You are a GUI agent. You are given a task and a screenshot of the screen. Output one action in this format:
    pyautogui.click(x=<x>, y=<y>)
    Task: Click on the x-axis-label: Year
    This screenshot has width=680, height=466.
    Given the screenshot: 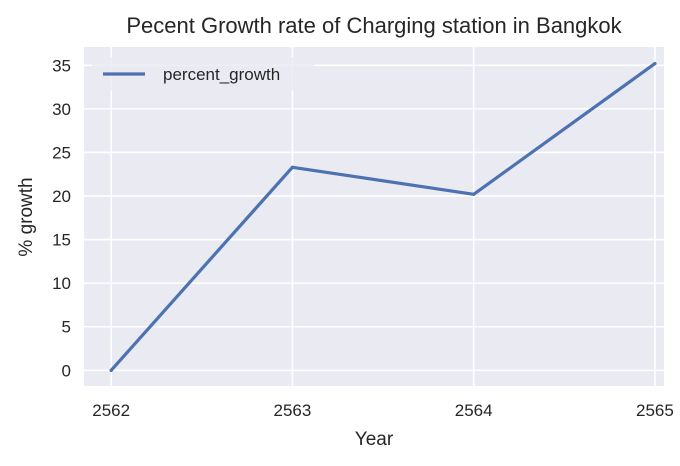 What is the action you would take?
    pyautogui.click(x=374, y=439)
    